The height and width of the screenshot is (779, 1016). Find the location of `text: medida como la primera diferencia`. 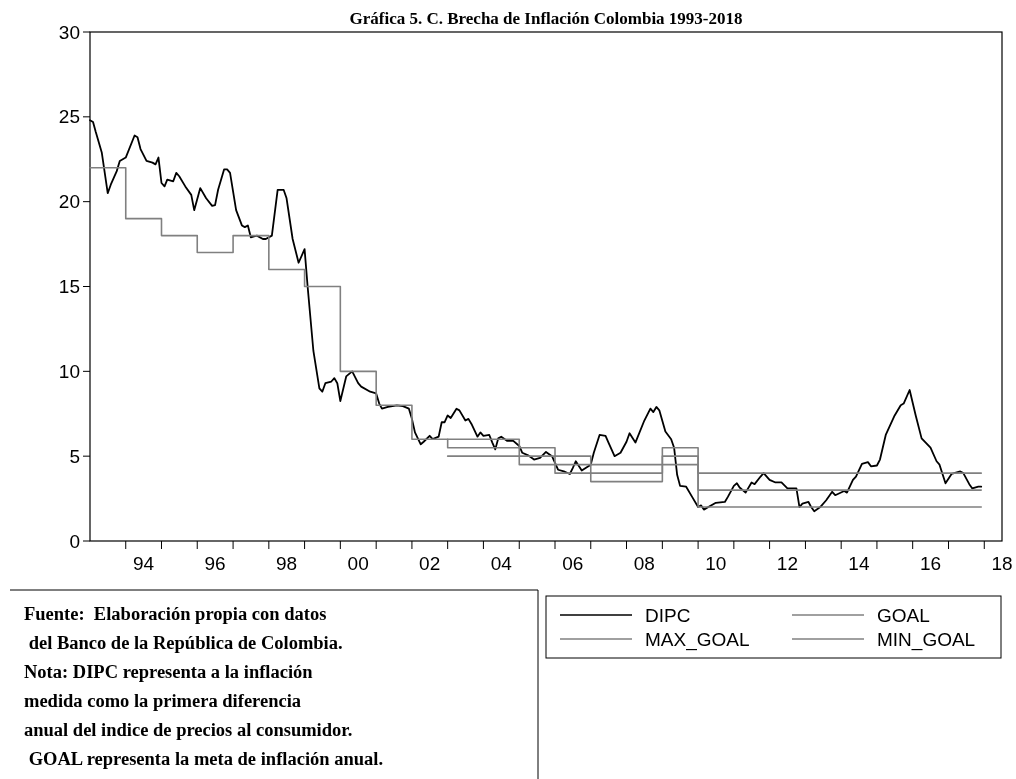

text: medida como la primera diferencia is located at coordinates (163, 701).